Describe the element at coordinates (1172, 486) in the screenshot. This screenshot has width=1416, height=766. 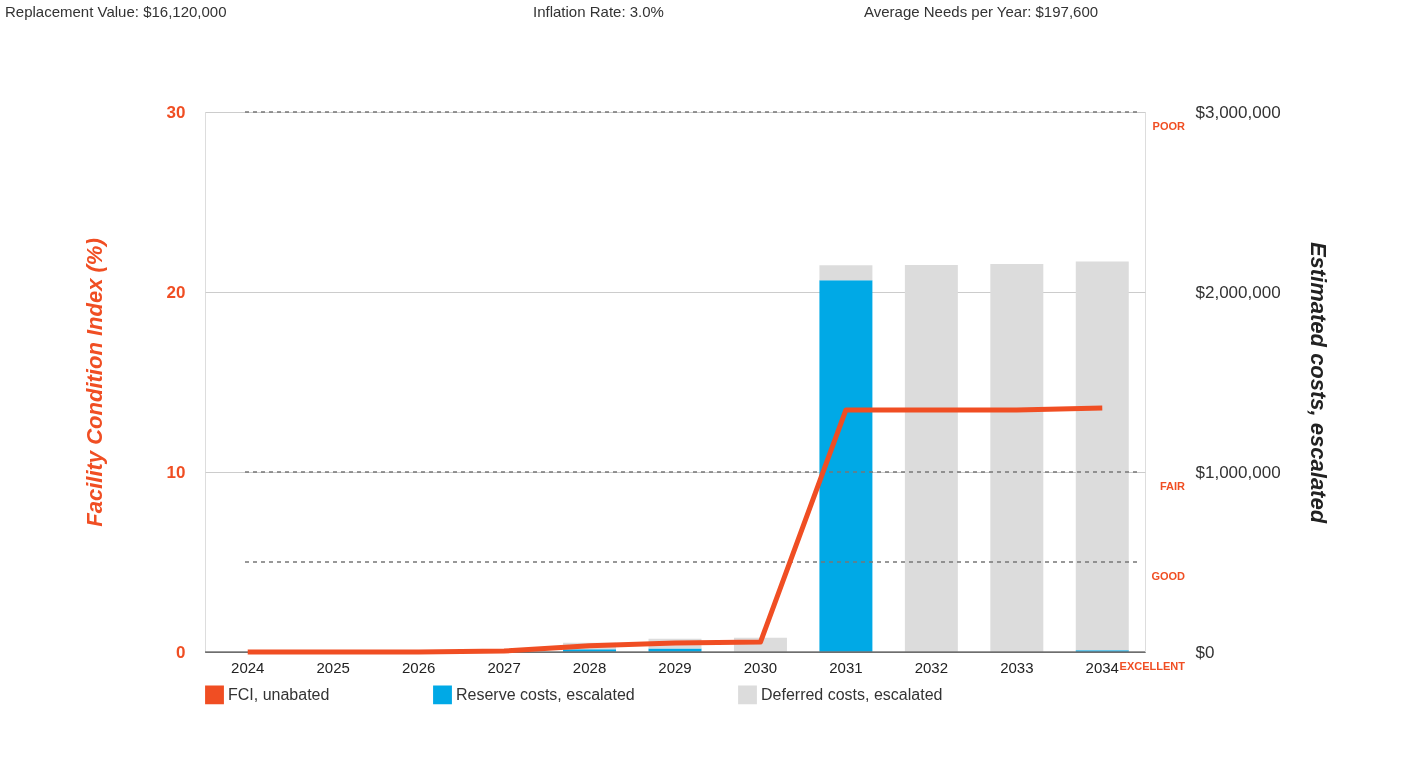
I see `ref-line-label: FAIR` at that location.